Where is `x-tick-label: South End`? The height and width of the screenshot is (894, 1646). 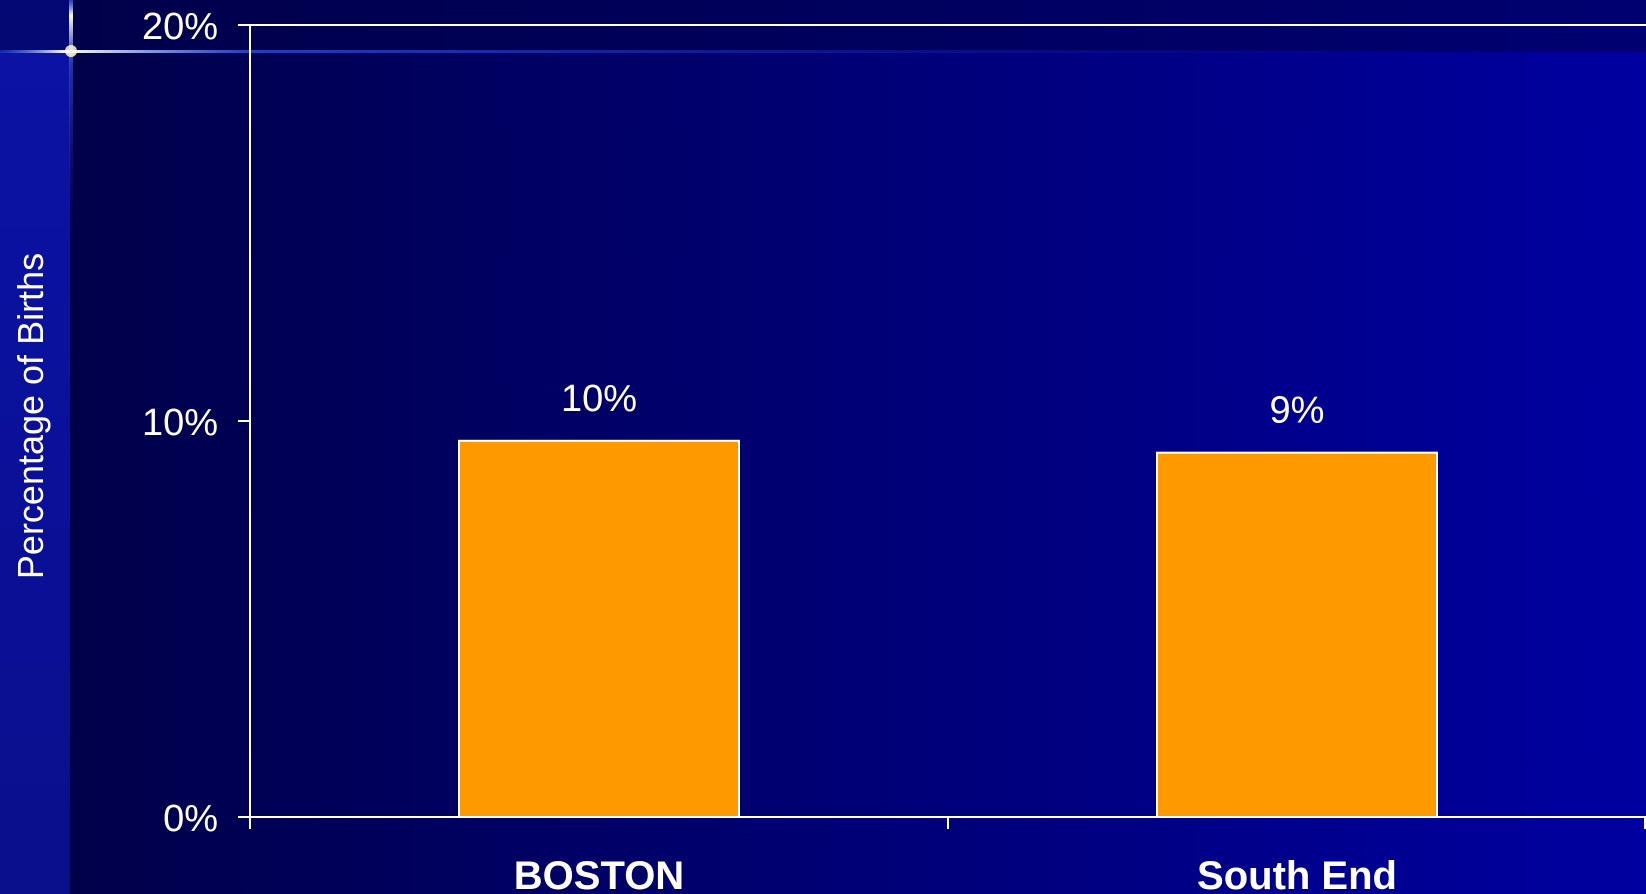
x-tick-label: South End is located at coordinates (1297, 874).